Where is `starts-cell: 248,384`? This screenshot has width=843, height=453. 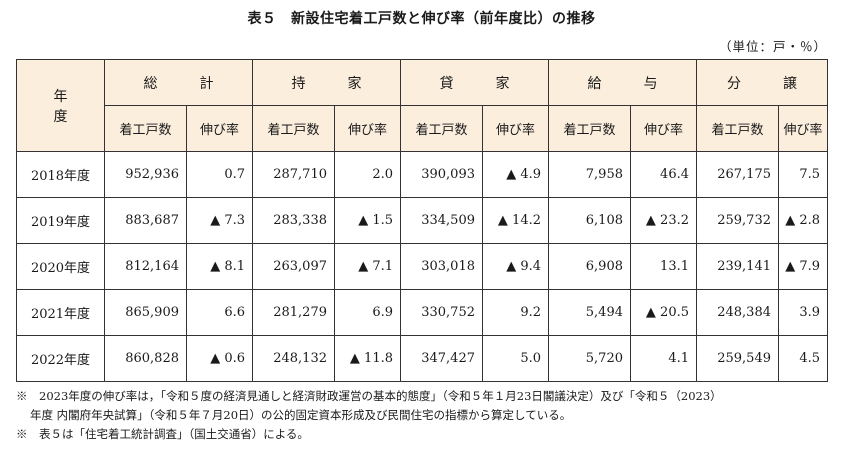 starts-cell: 248,384 is located at coordinates (737, 312).